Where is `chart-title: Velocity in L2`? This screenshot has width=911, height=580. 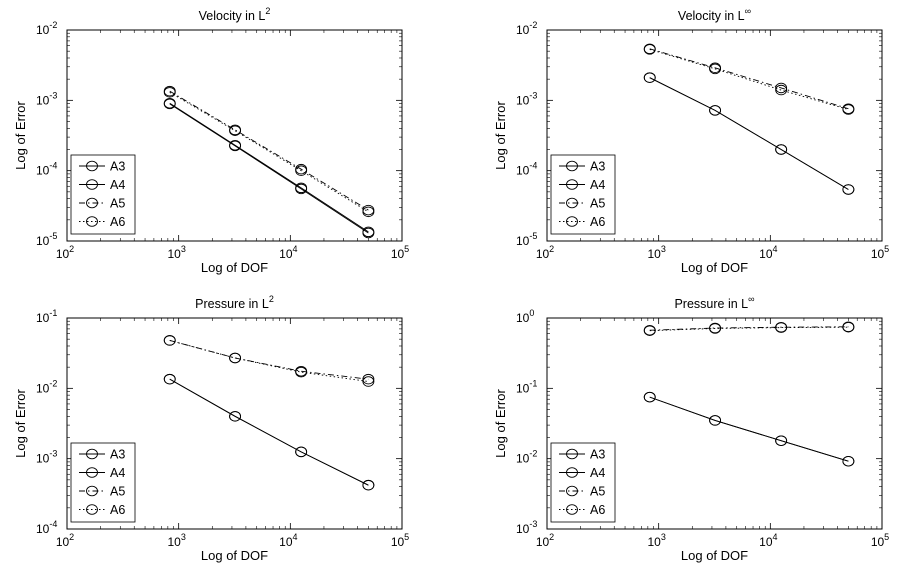
chart-title: Velocity in L2 is located at coordinates (235, 14).